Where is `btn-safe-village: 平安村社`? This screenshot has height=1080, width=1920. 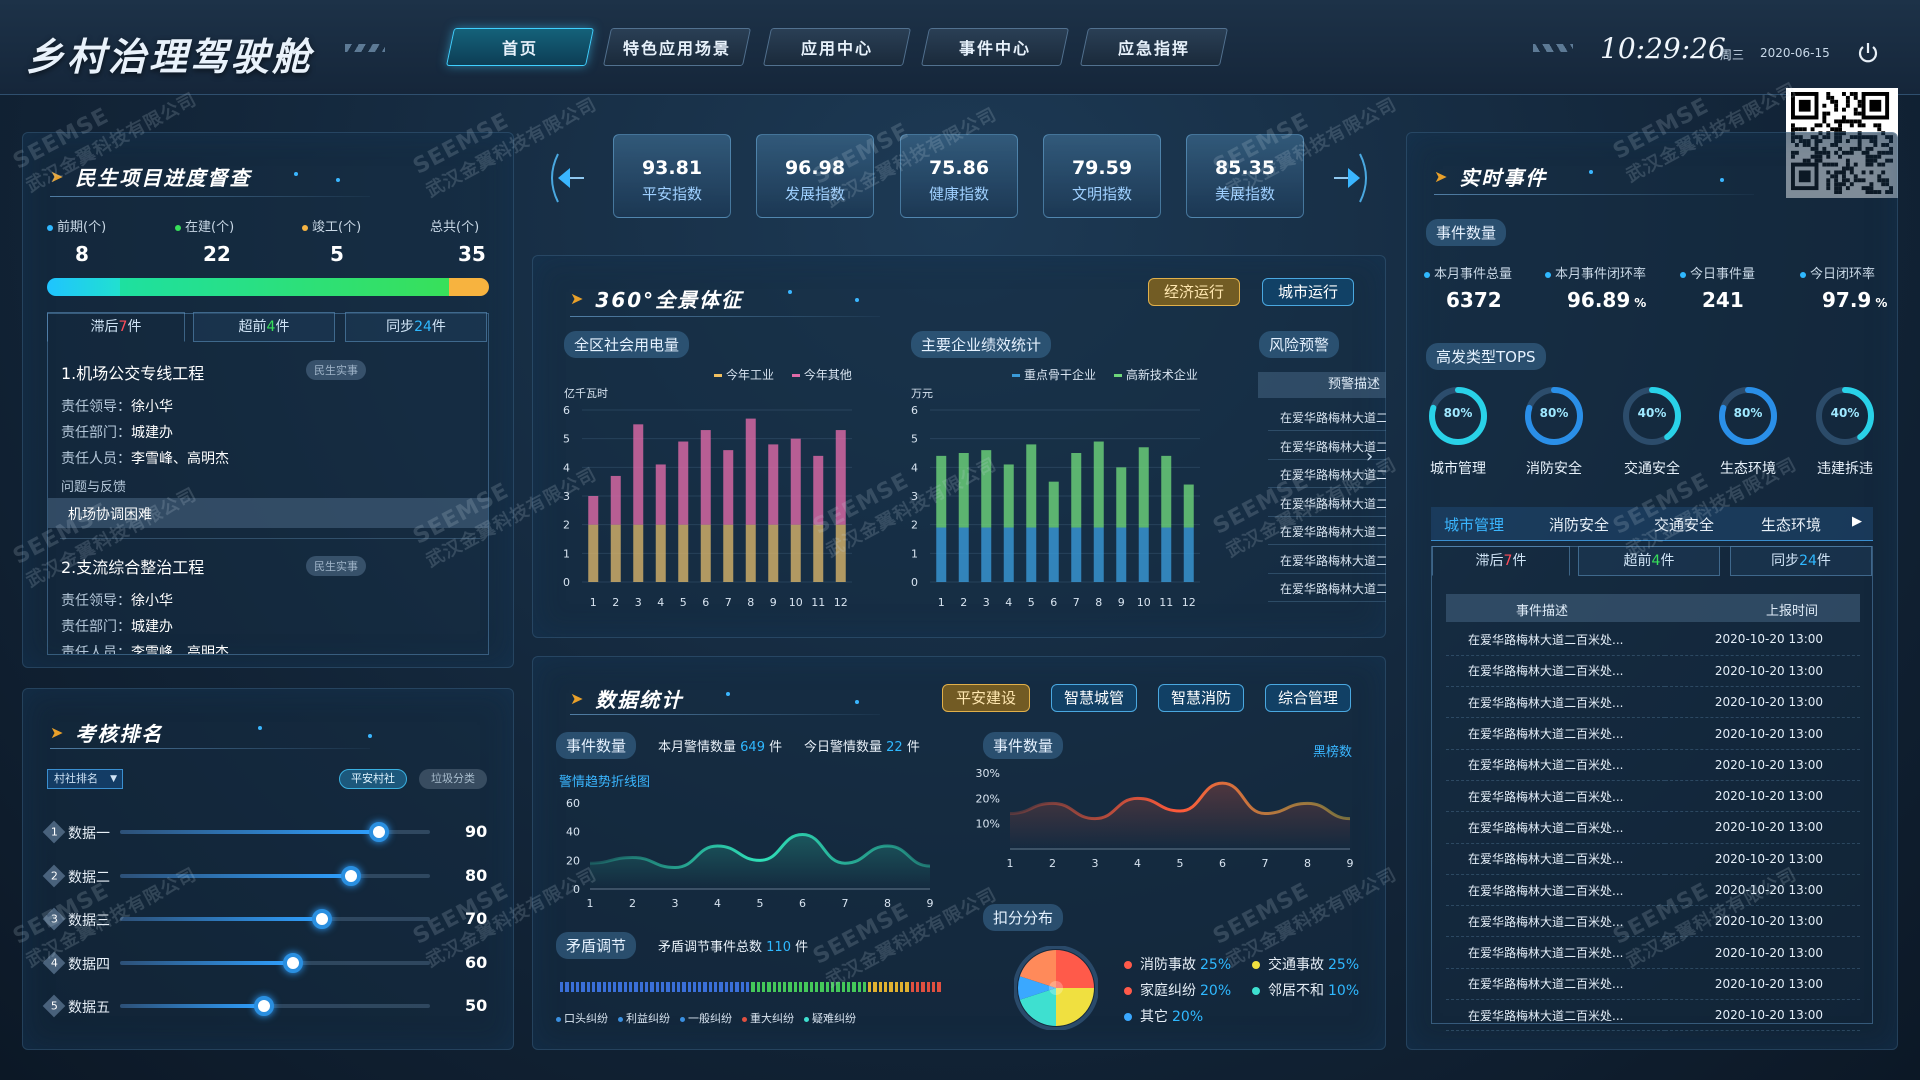
btn-safe-village: 平安村社 is located at coordinates (373, 779).